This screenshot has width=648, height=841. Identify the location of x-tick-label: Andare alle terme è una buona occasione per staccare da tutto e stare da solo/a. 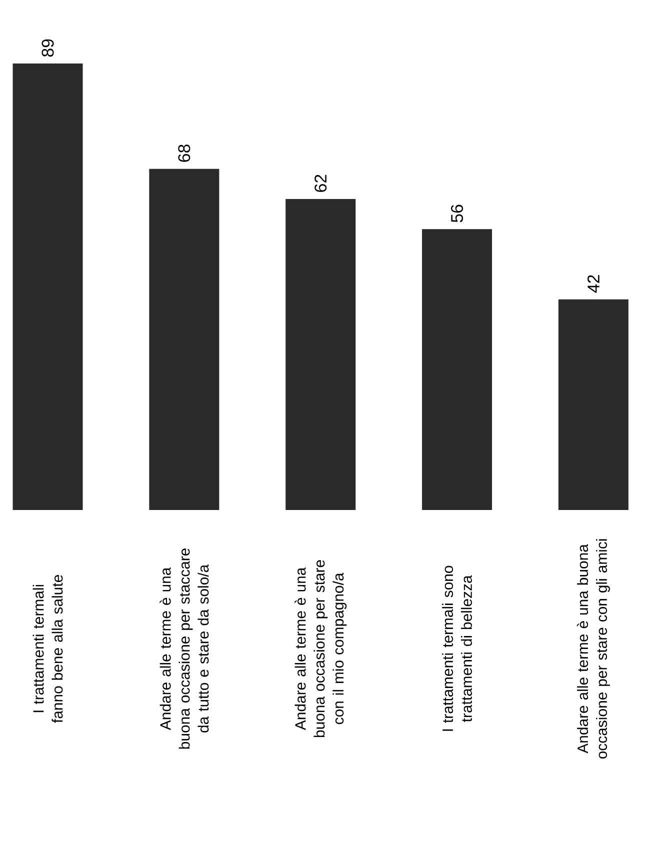
(184, 648).